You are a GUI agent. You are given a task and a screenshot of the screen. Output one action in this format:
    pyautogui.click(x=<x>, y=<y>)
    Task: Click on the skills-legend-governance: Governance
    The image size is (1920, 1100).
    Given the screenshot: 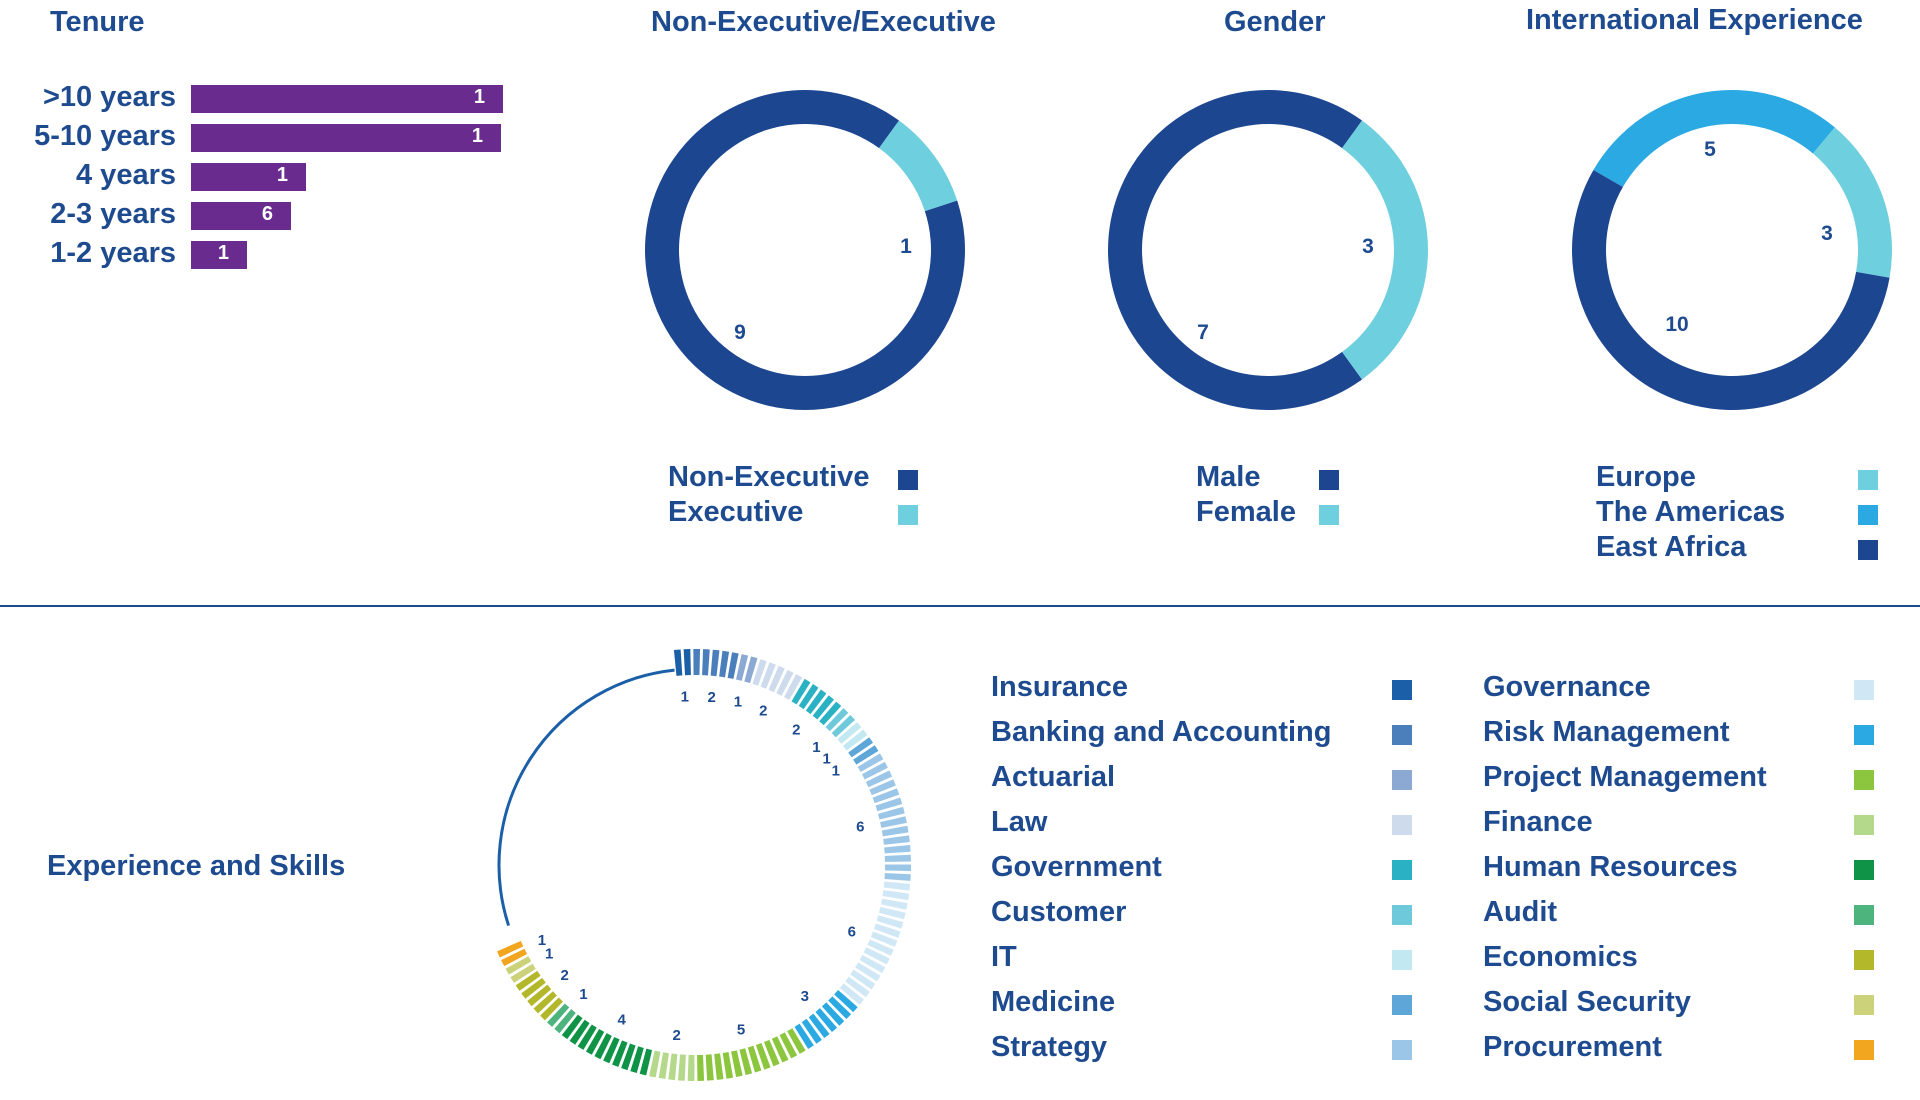 What is the action you would take?
    pyautogui.click(x=1567, y=687)
    